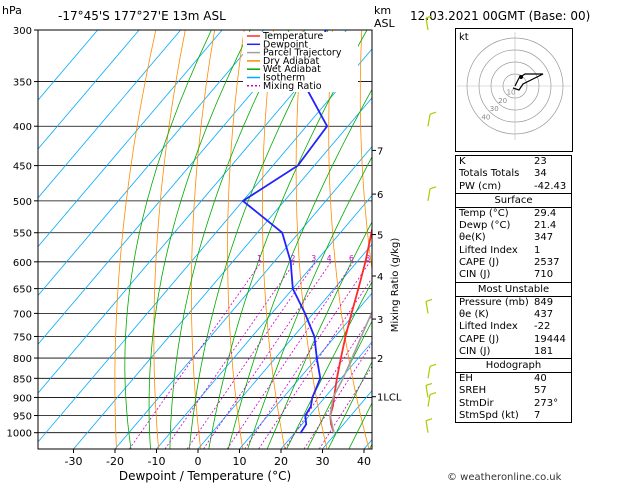  Describe the element at coordinates (547, 263) in the screenshot. I see `table-row-value: 2537` at that location.